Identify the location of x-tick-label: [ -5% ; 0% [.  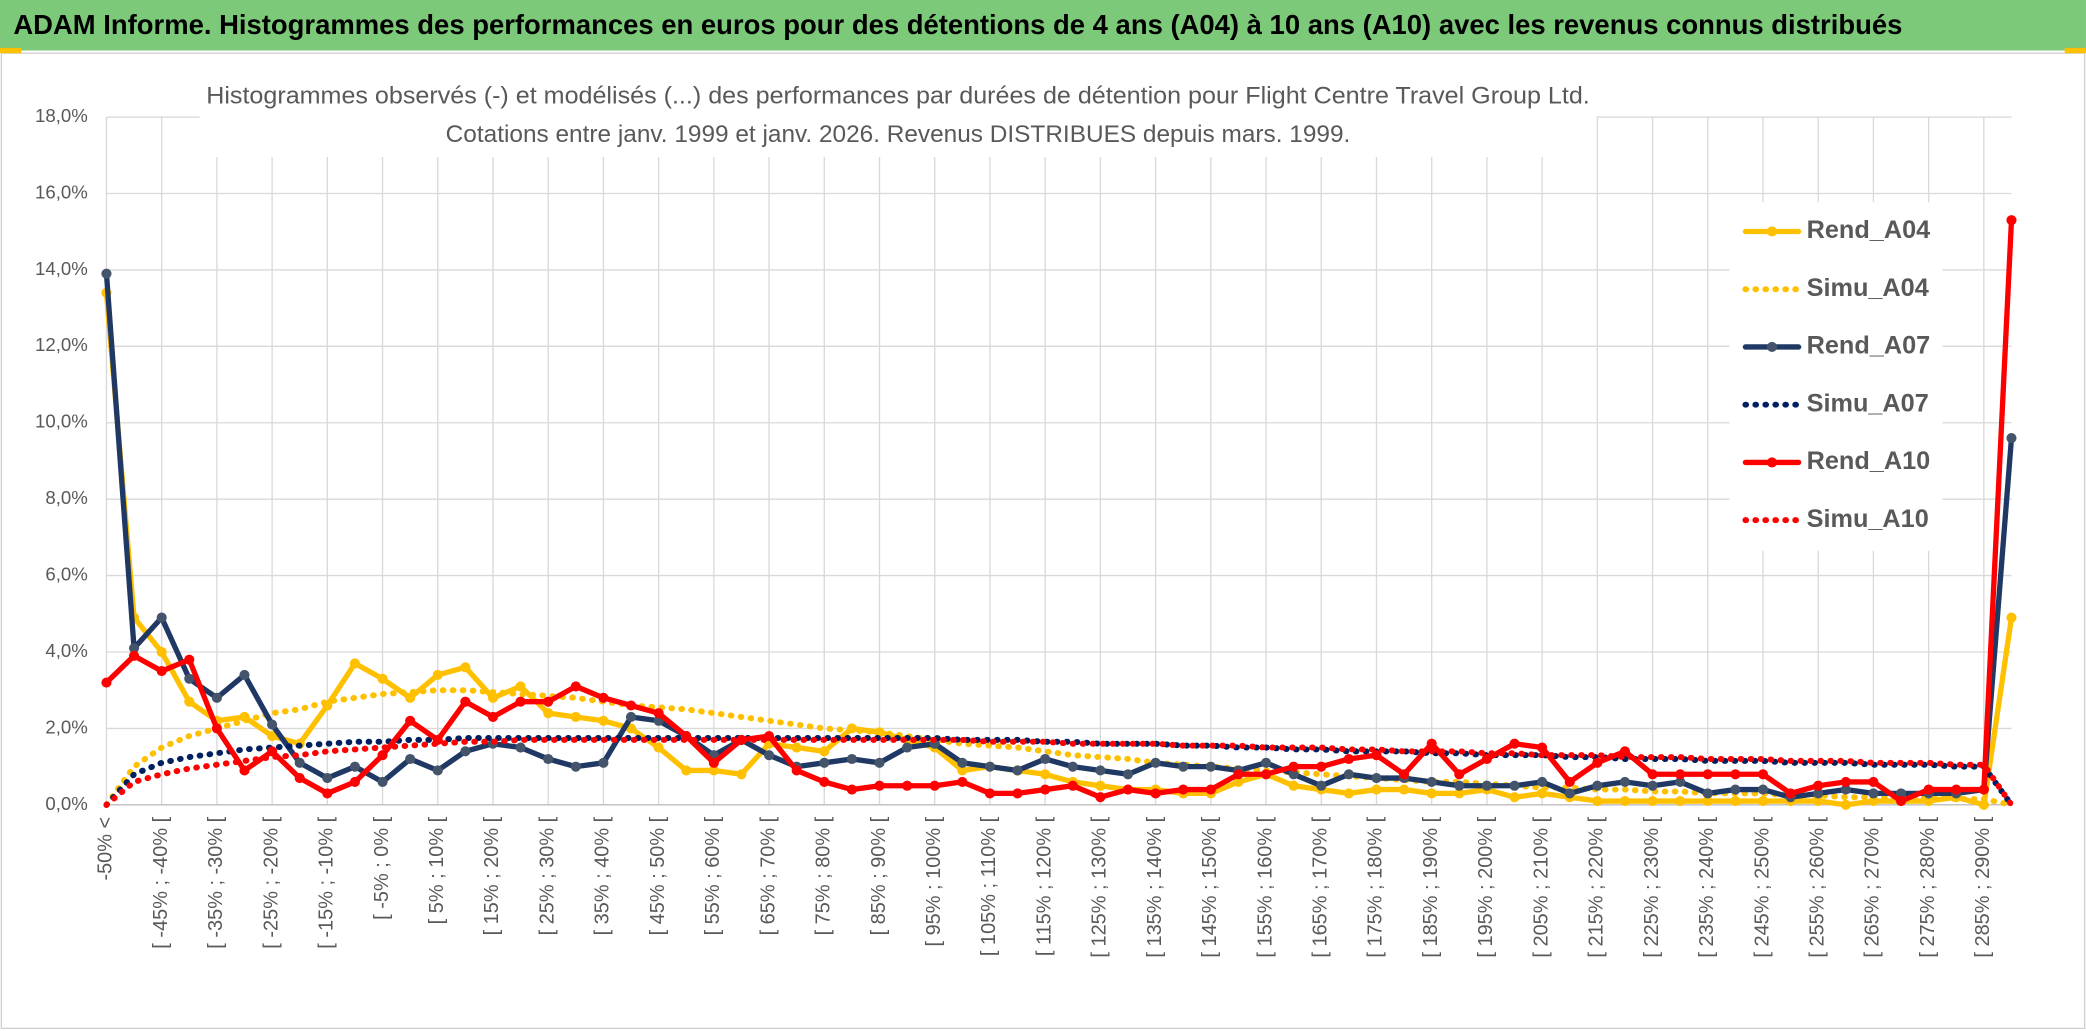
(382, 868).